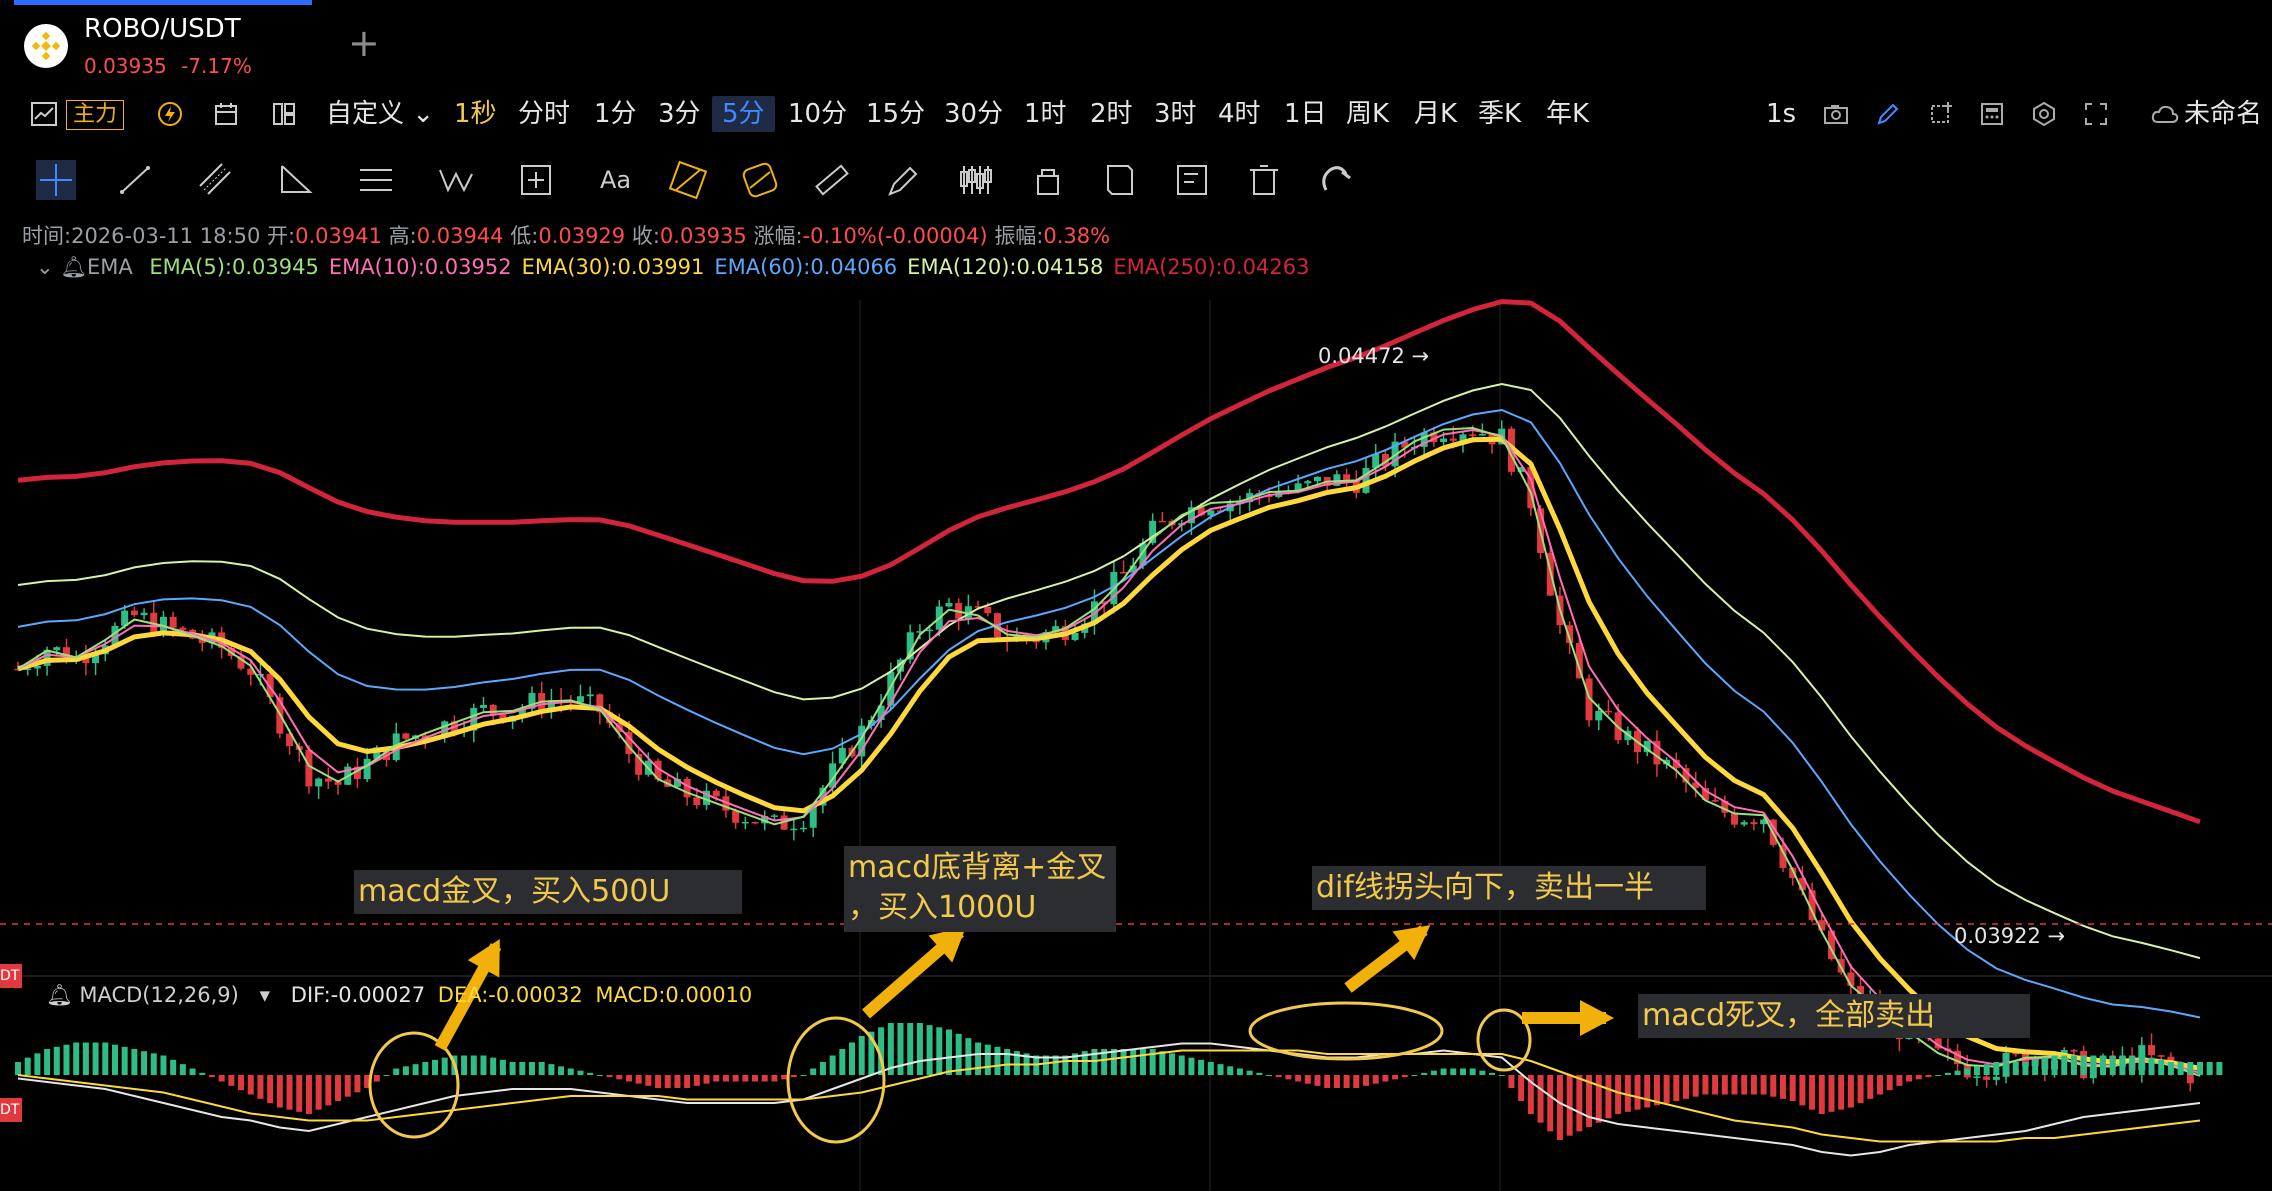  Describe the element at coordinates (296, 180) in the screenshot. I see `angle-icon` at that location.